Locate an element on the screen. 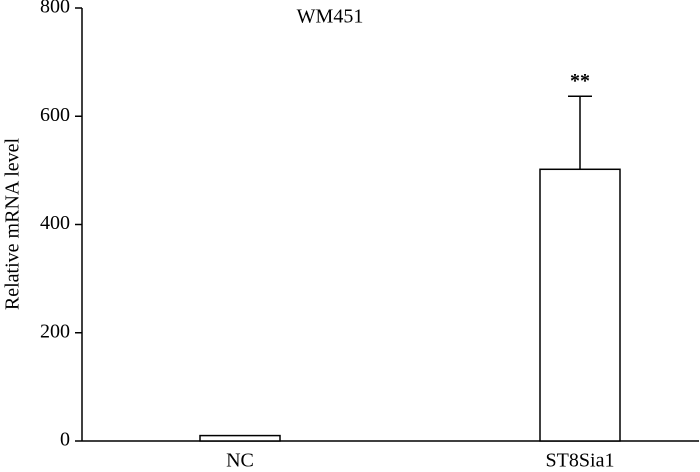 The width and height of the screenshot is (700, 472). y-tick-label: 800 is located at coordinates (55, 9).